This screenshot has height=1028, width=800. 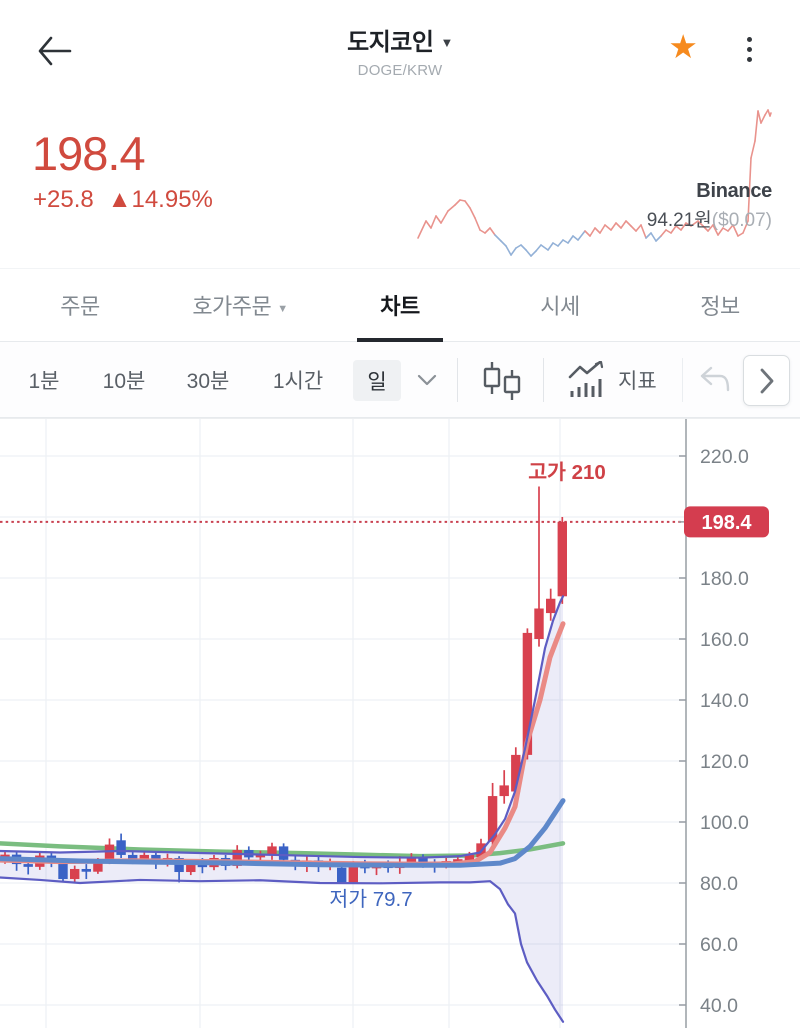 What do you see at coordinates (679, 220) in the screenshot?
I see `exchange-price-krw: 94.21원` at bounding box center [679, 220].